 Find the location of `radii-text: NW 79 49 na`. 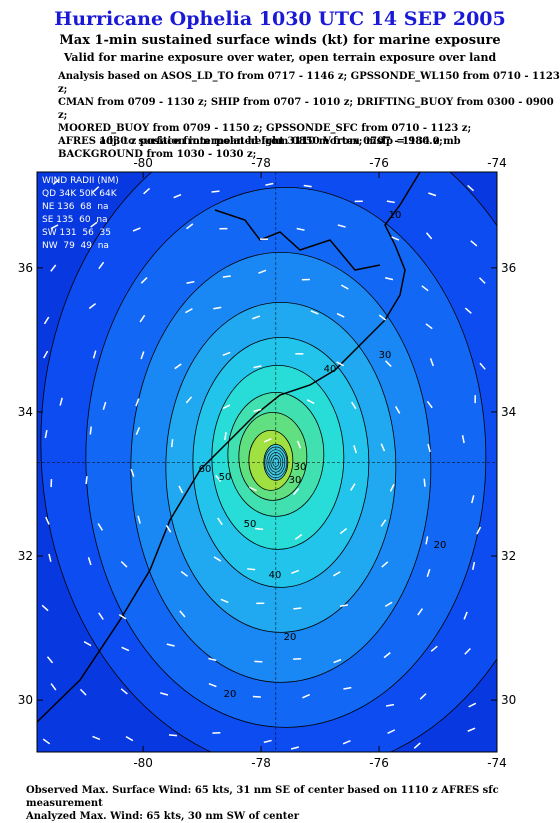

radii-text: NW 79 49 na is located at coordinates (75, 246).